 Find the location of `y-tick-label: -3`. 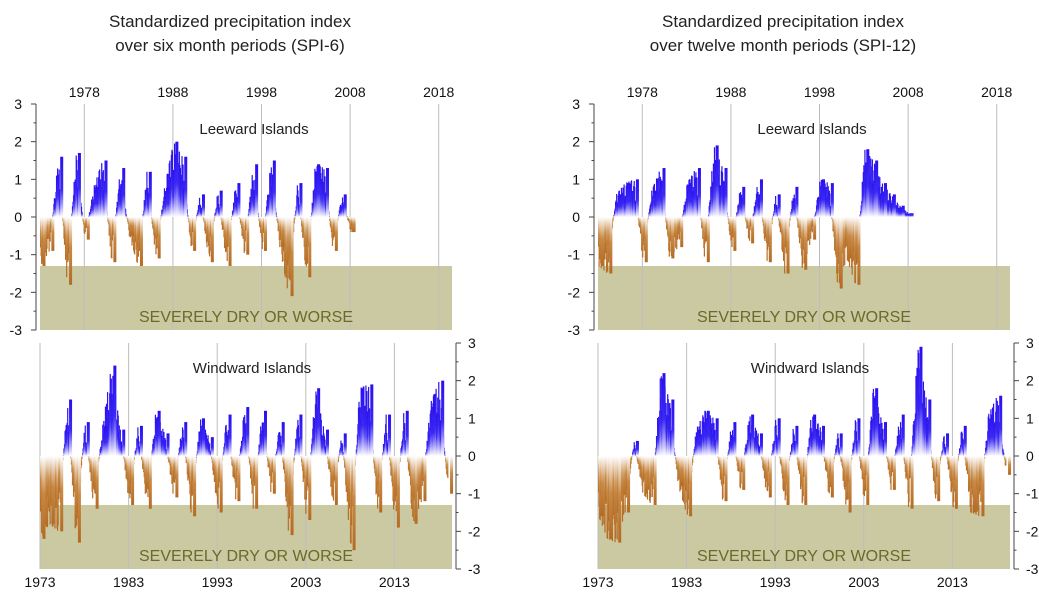

y-tick-label: -3 is located at coordinates (16, 330).